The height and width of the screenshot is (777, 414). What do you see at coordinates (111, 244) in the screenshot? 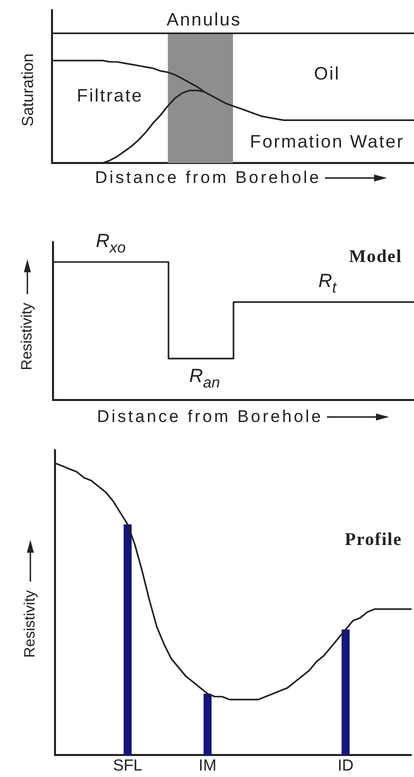
I see `annotation: R$_{xo}$` at bounding box center [111, 244].